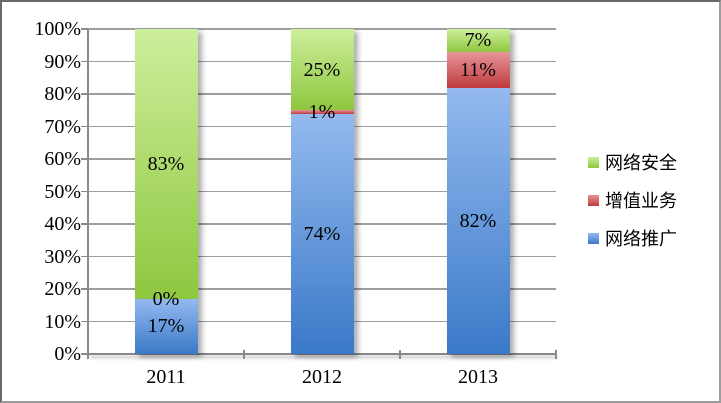 This screenshot has width=721, height=403. I want to click on x-axis-category-label: 2012, so click(322, 377).